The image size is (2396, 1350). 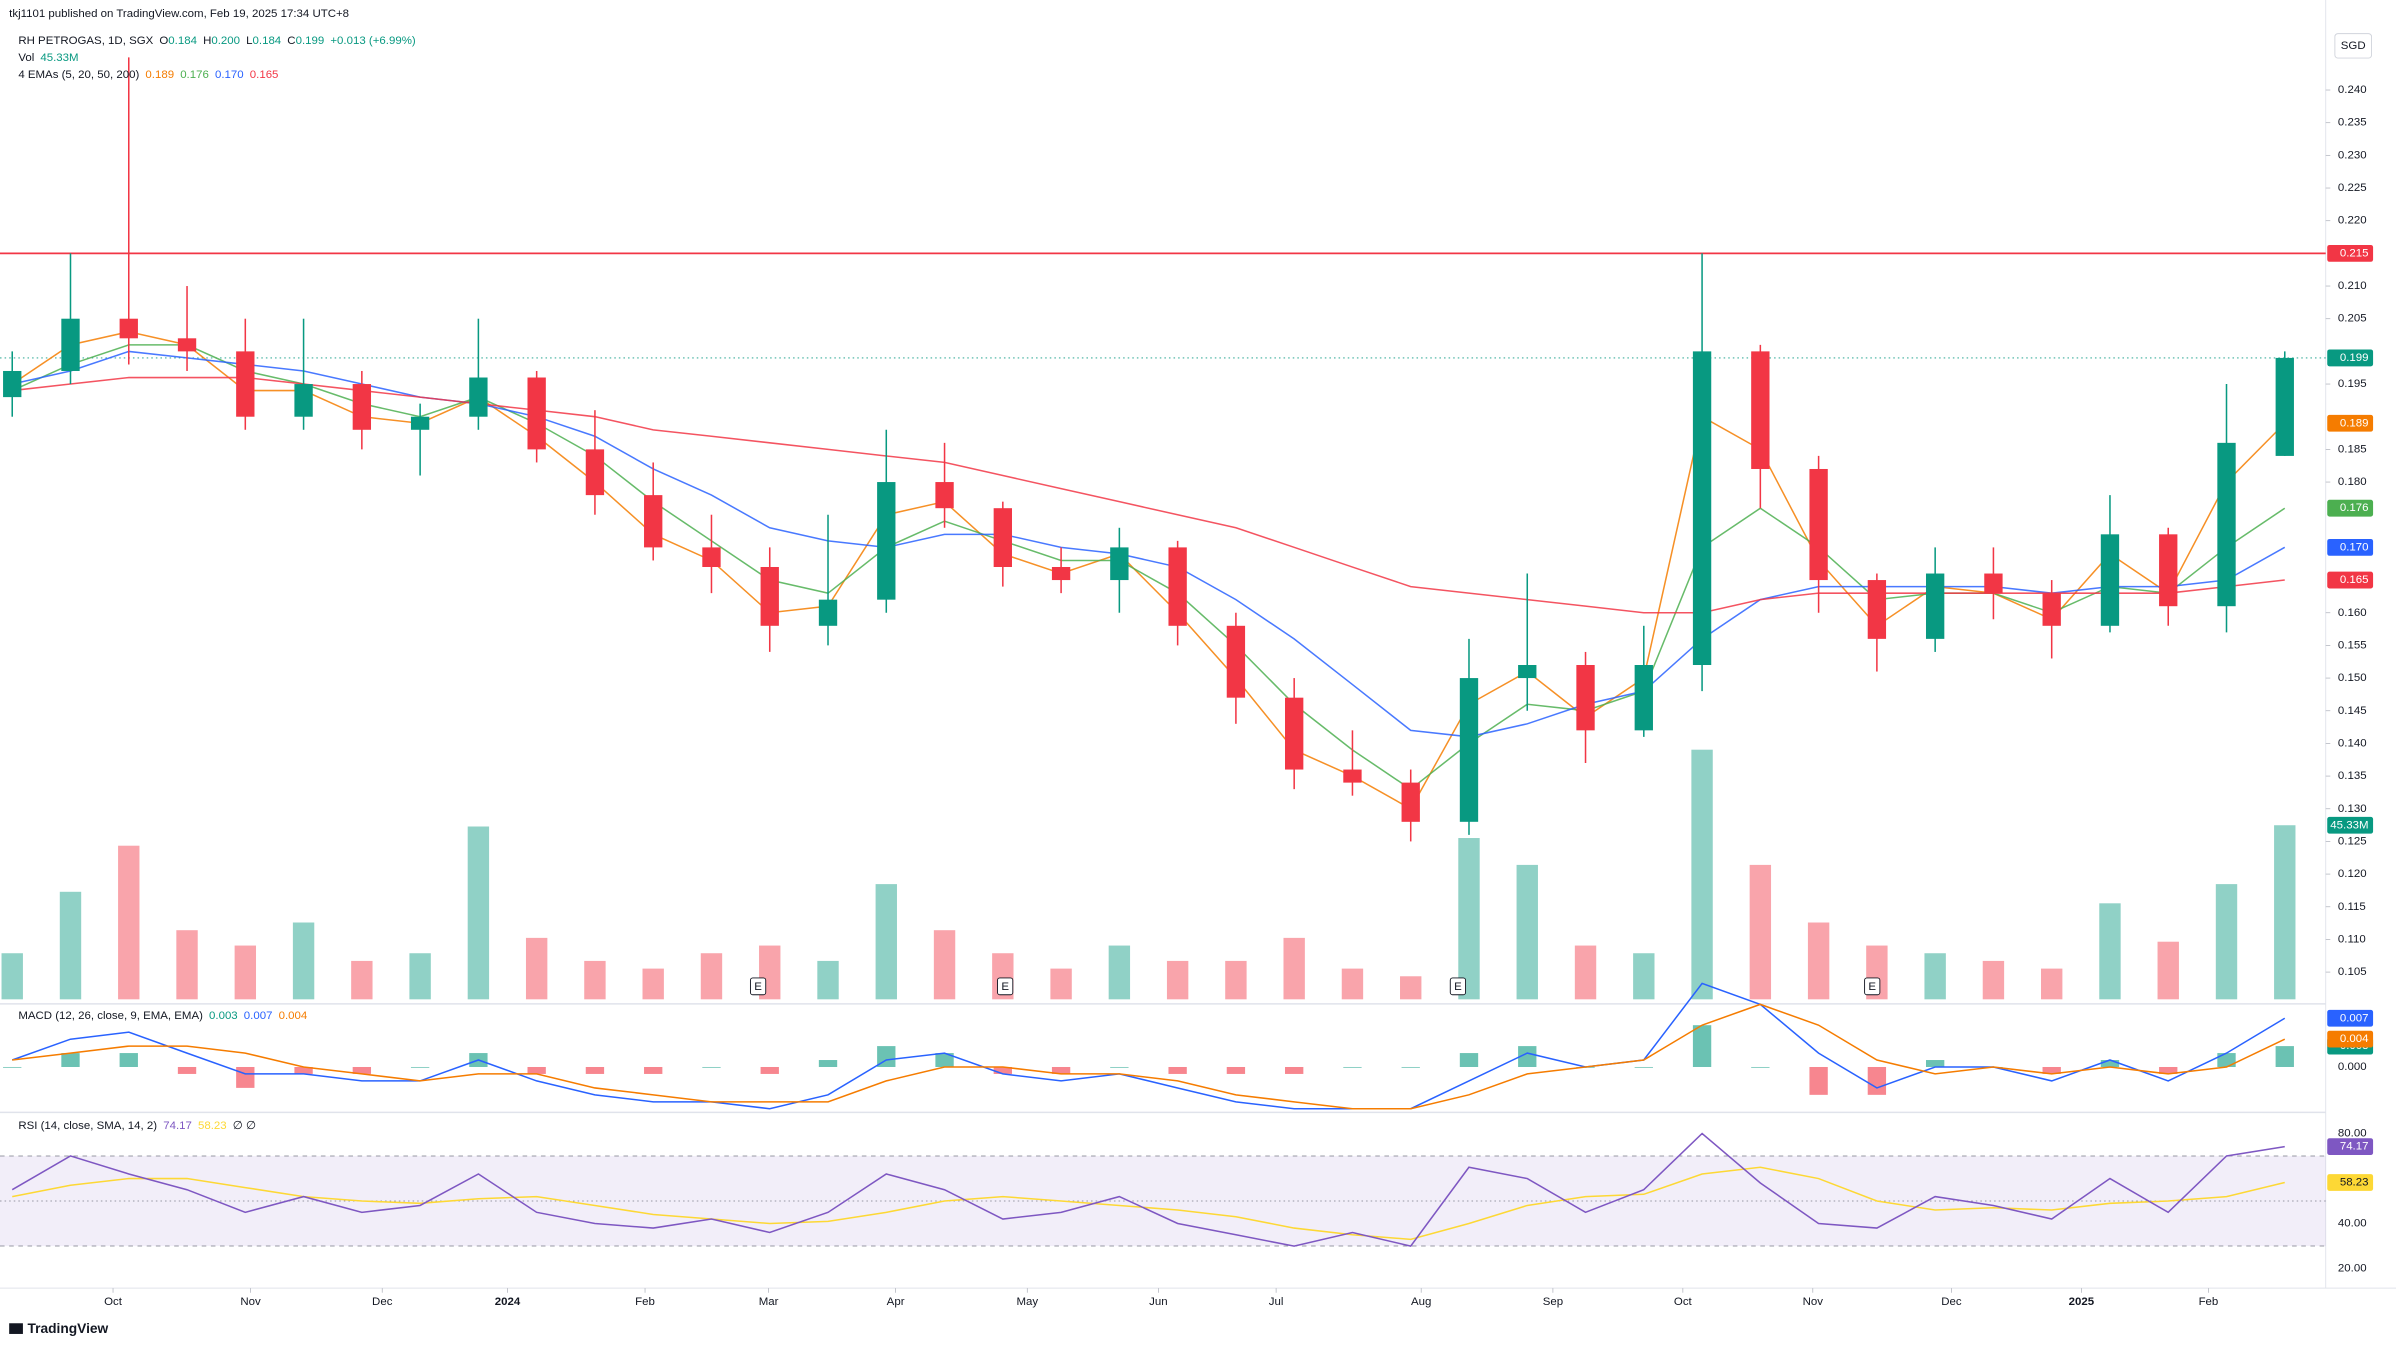 I want to click on x-tick-label: Feb, so click(x=645, y=1302).